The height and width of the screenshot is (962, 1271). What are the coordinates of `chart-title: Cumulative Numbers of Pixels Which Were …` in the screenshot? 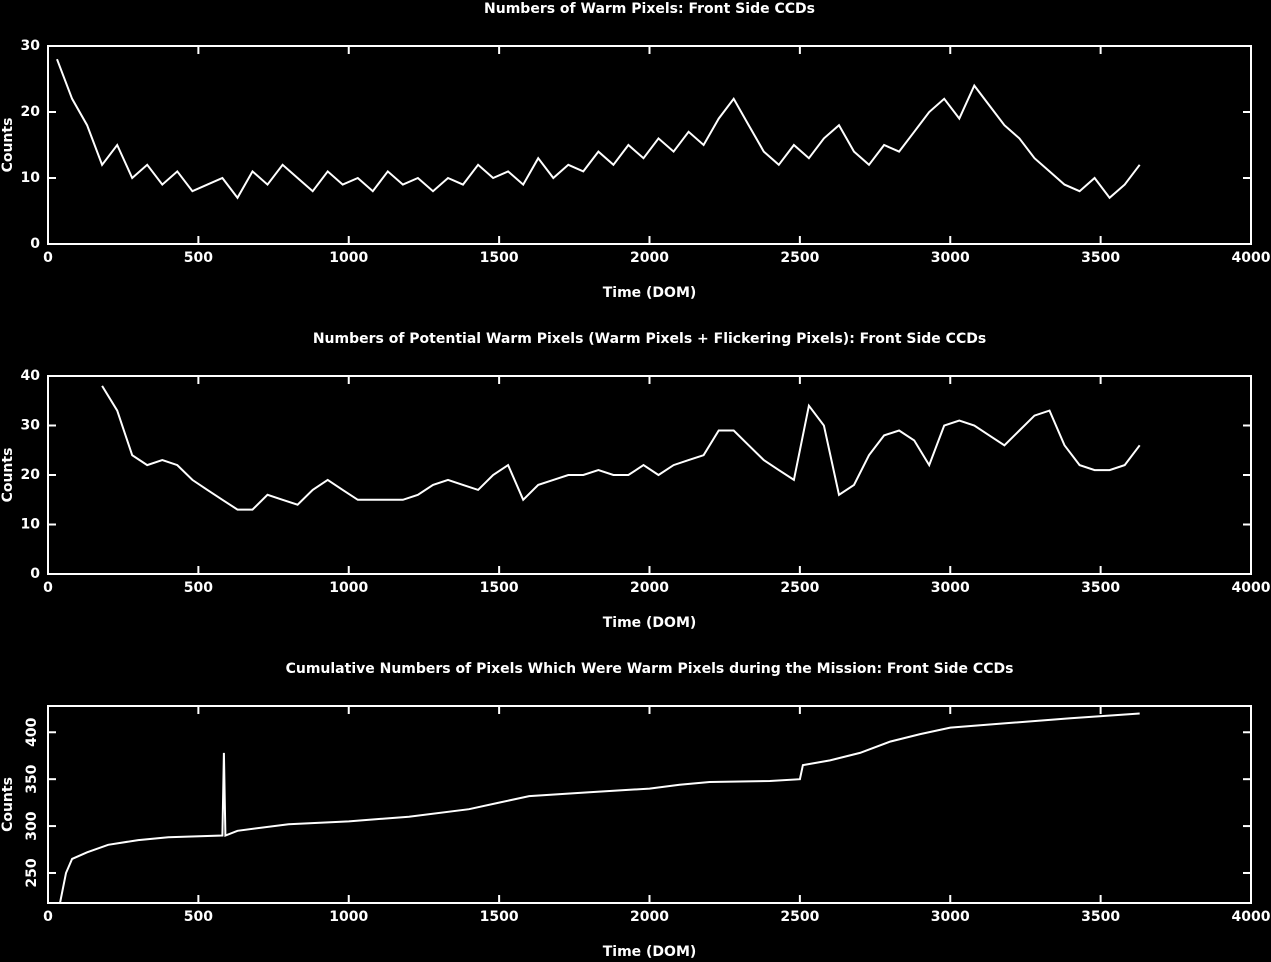 It's located at (650, 669).